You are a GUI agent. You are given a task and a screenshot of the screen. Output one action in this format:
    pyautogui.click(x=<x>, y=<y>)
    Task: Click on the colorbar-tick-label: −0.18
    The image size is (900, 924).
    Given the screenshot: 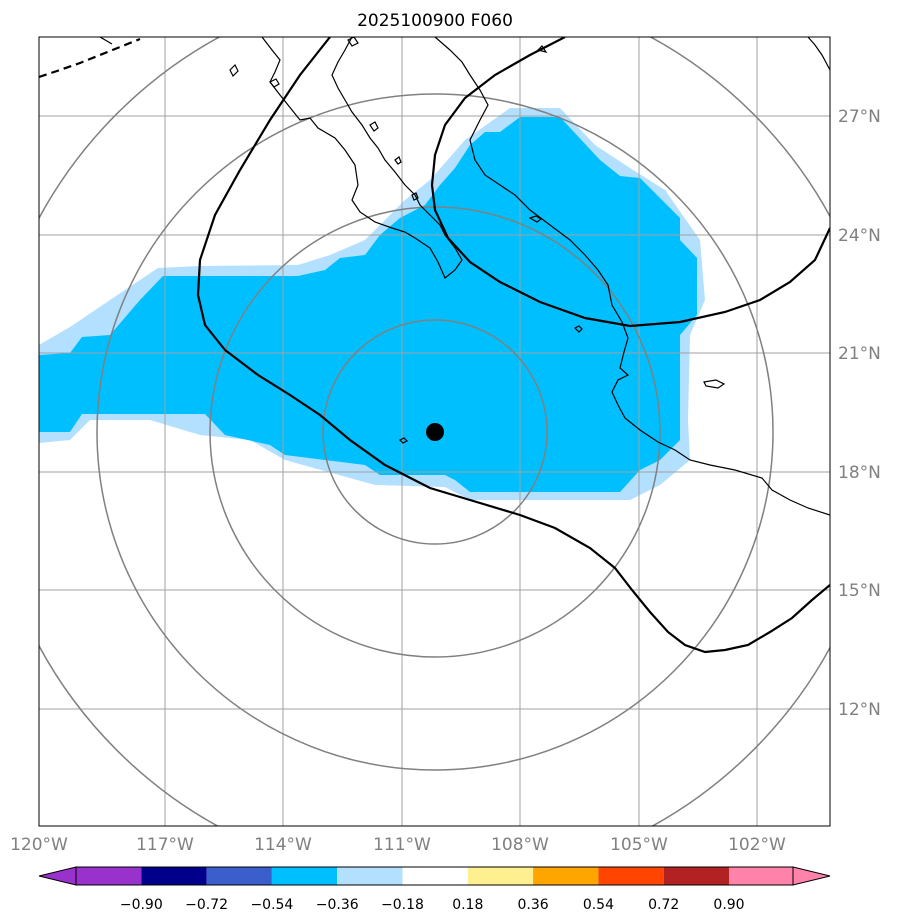 What is the action you would take?
    pyautogui.click(x=402, y=905)
    